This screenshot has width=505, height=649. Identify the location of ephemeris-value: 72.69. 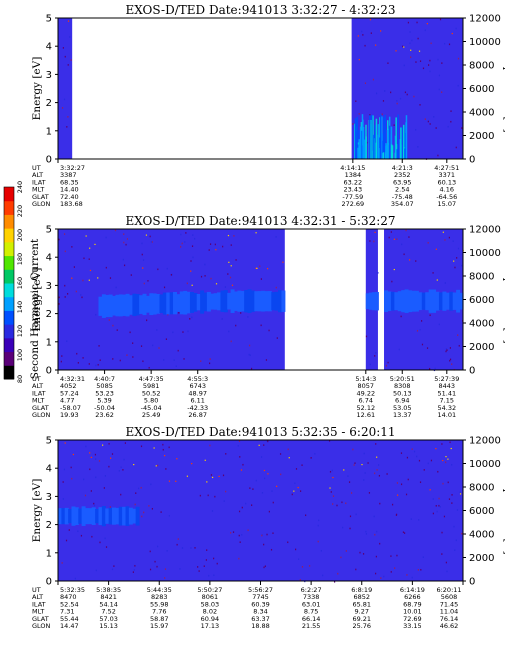
(412, 619).